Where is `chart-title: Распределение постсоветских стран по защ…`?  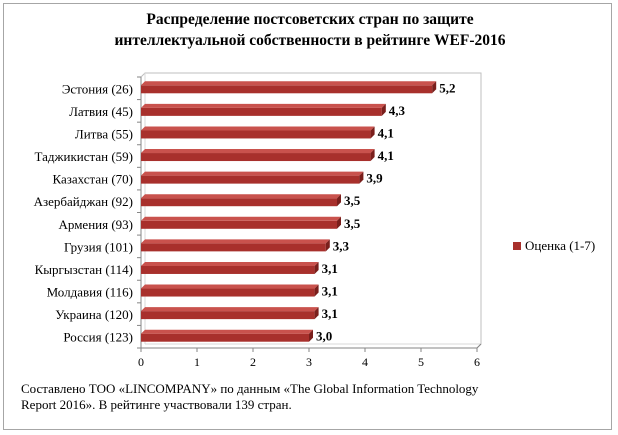 chart-title: Распределение постсоветских стран по защ… is located at coordinates (310, 30).